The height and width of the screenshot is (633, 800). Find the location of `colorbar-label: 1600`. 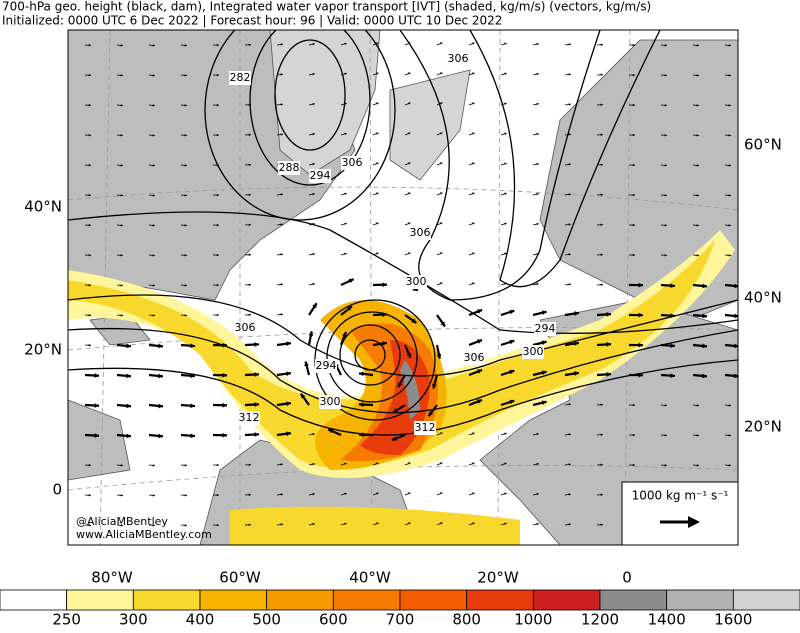

colorbar-label: 1600 is located at coordinates (733, 620).